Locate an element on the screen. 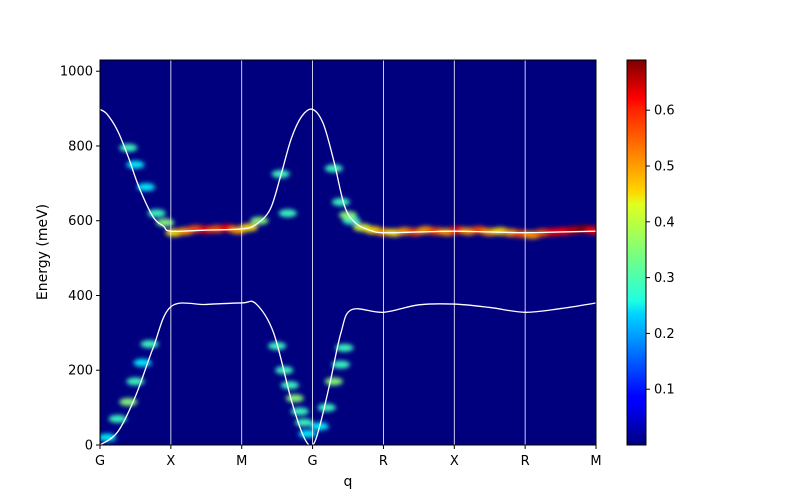  colorbar is located at coordinates (636, 252).